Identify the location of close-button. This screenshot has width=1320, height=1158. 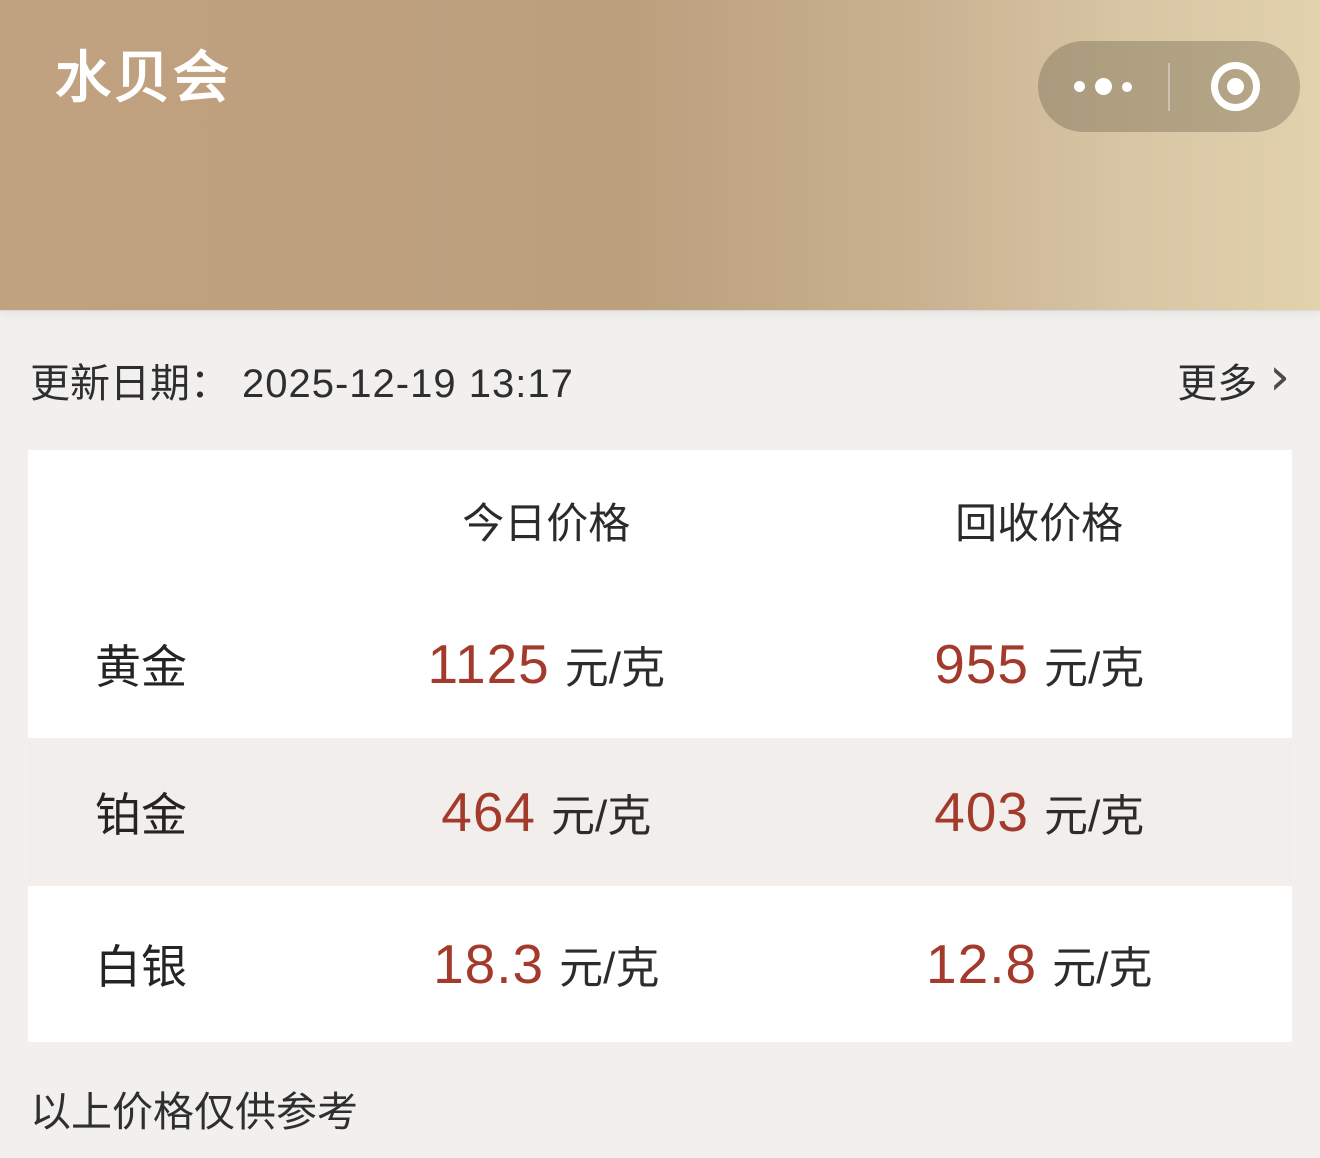
(1235, 86).